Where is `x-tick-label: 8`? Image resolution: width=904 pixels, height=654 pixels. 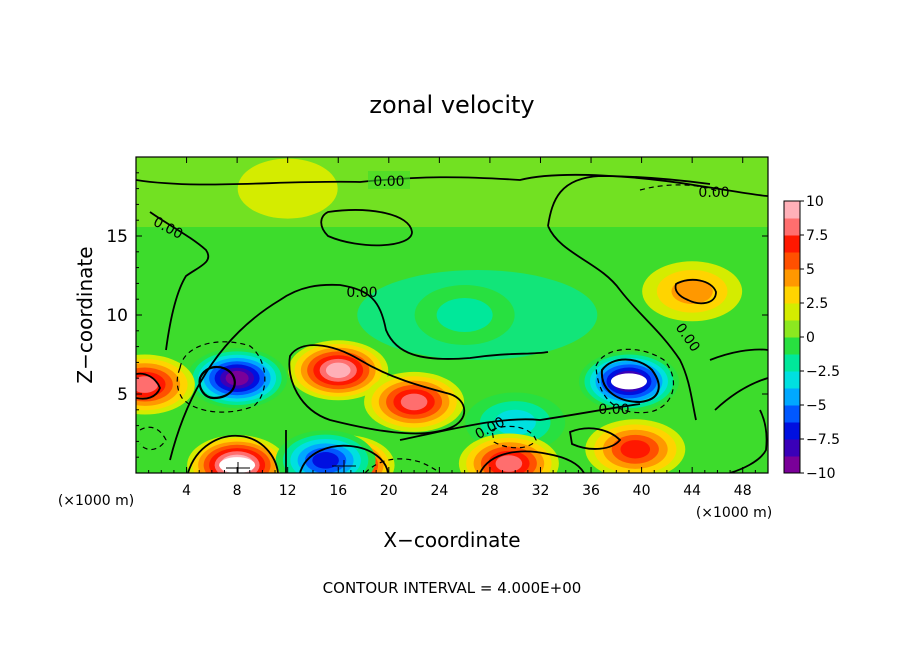
x-tick-label: 8 is located at coordinates (237, 491).